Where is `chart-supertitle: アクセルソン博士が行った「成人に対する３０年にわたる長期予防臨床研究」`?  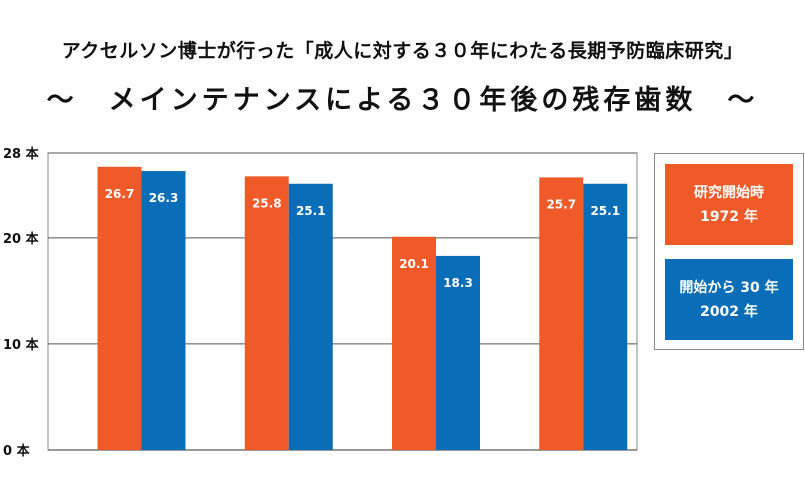
chart-supertitle: アクセルソン博士が行った「成人に対する３０年にわたる長期予防臨床研究」 is located at coordinates (402, 51).